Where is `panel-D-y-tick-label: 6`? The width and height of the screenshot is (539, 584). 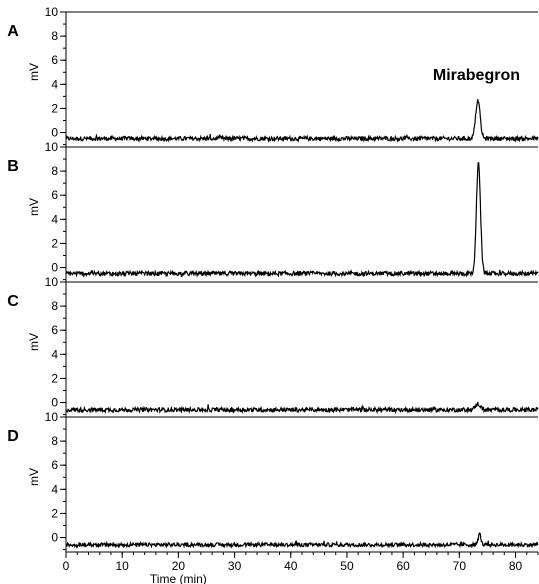 panel-D-y-tick-label: 6 is located at coordinates (54, 465).